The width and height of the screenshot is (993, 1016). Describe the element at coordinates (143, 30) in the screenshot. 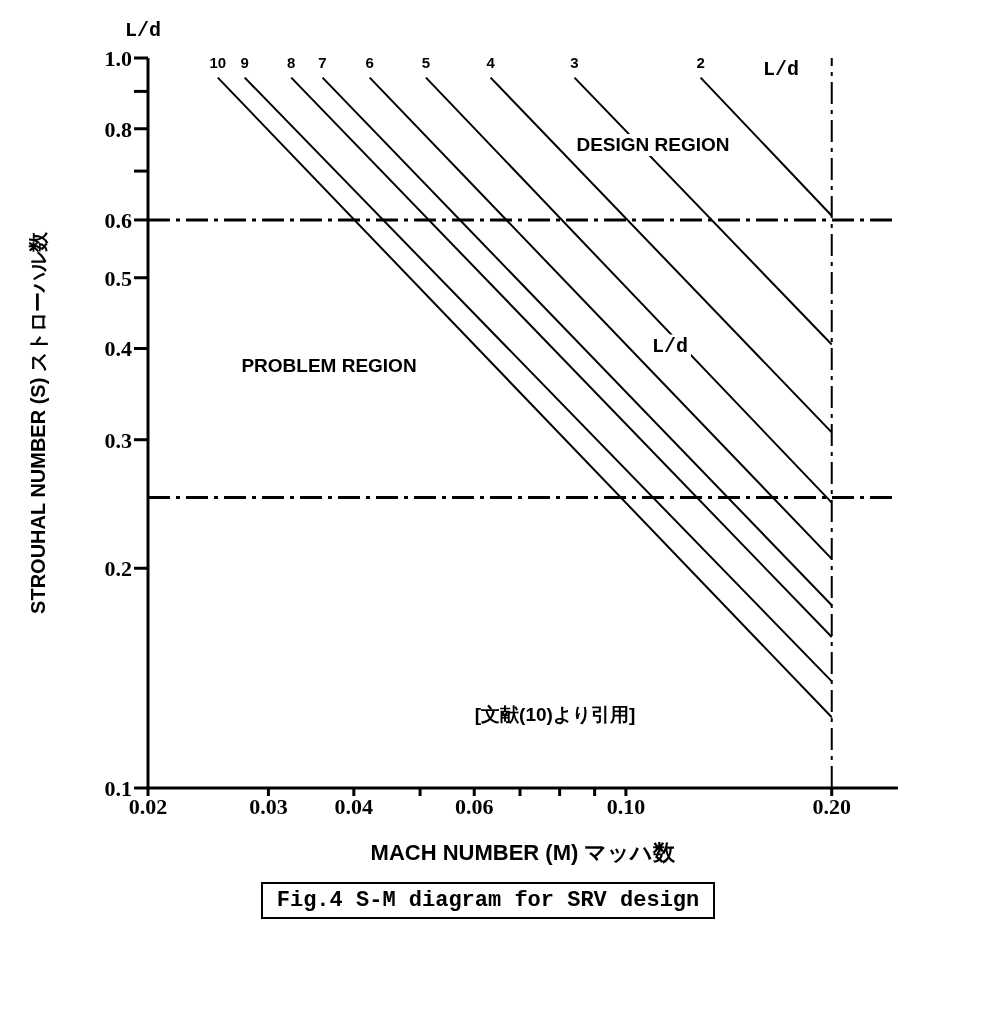

I see `text: L/d` at that location.